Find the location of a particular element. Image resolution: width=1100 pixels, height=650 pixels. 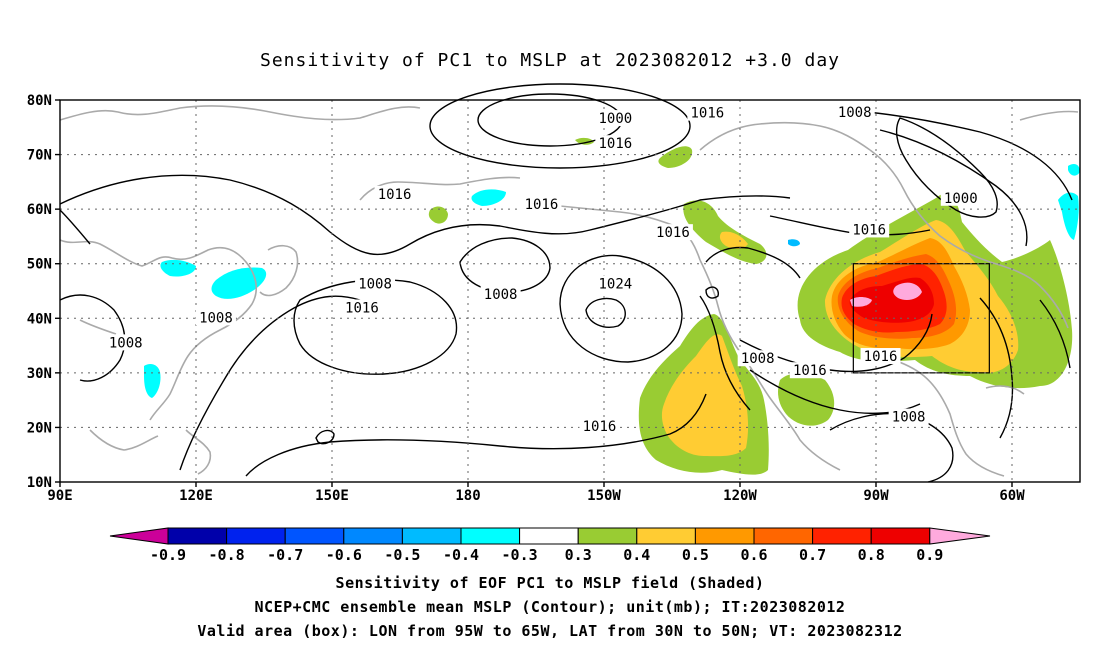

colorbar-tick-label: 0.6 is located at coordinates (753, 555).